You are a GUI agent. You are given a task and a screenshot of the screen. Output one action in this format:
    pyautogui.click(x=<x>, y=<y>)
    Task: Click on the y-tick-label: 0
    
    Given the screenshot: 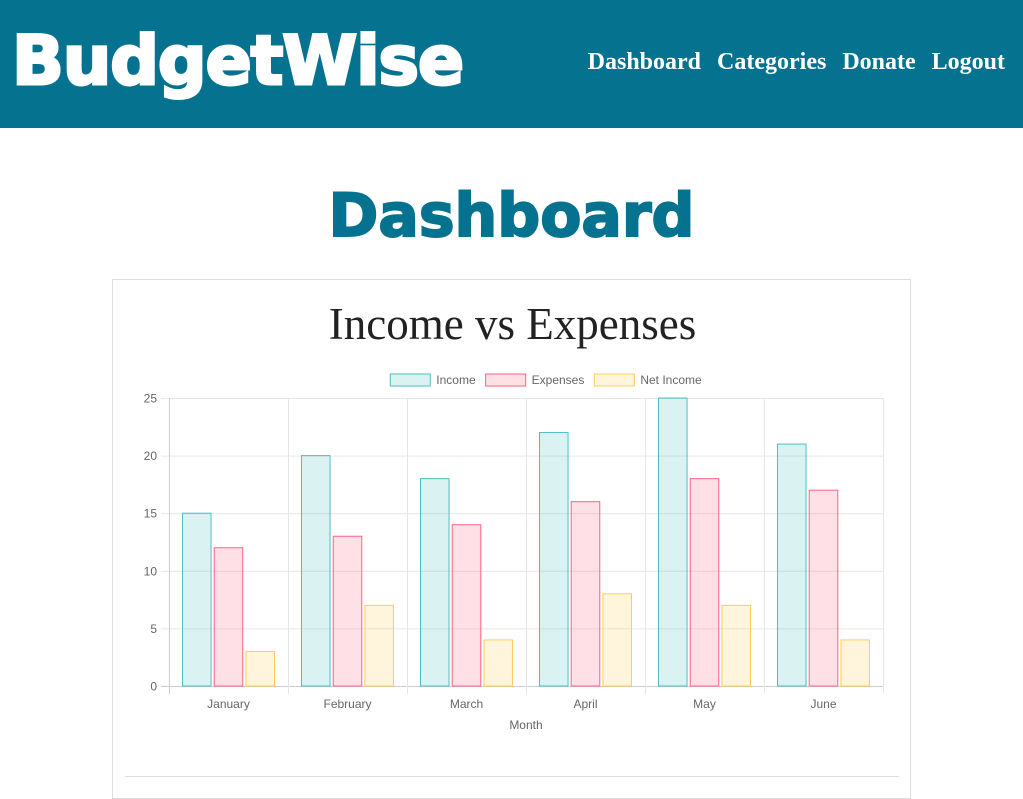 What is the action you would take?
    pyautogui.click(x=153, y=687)
    